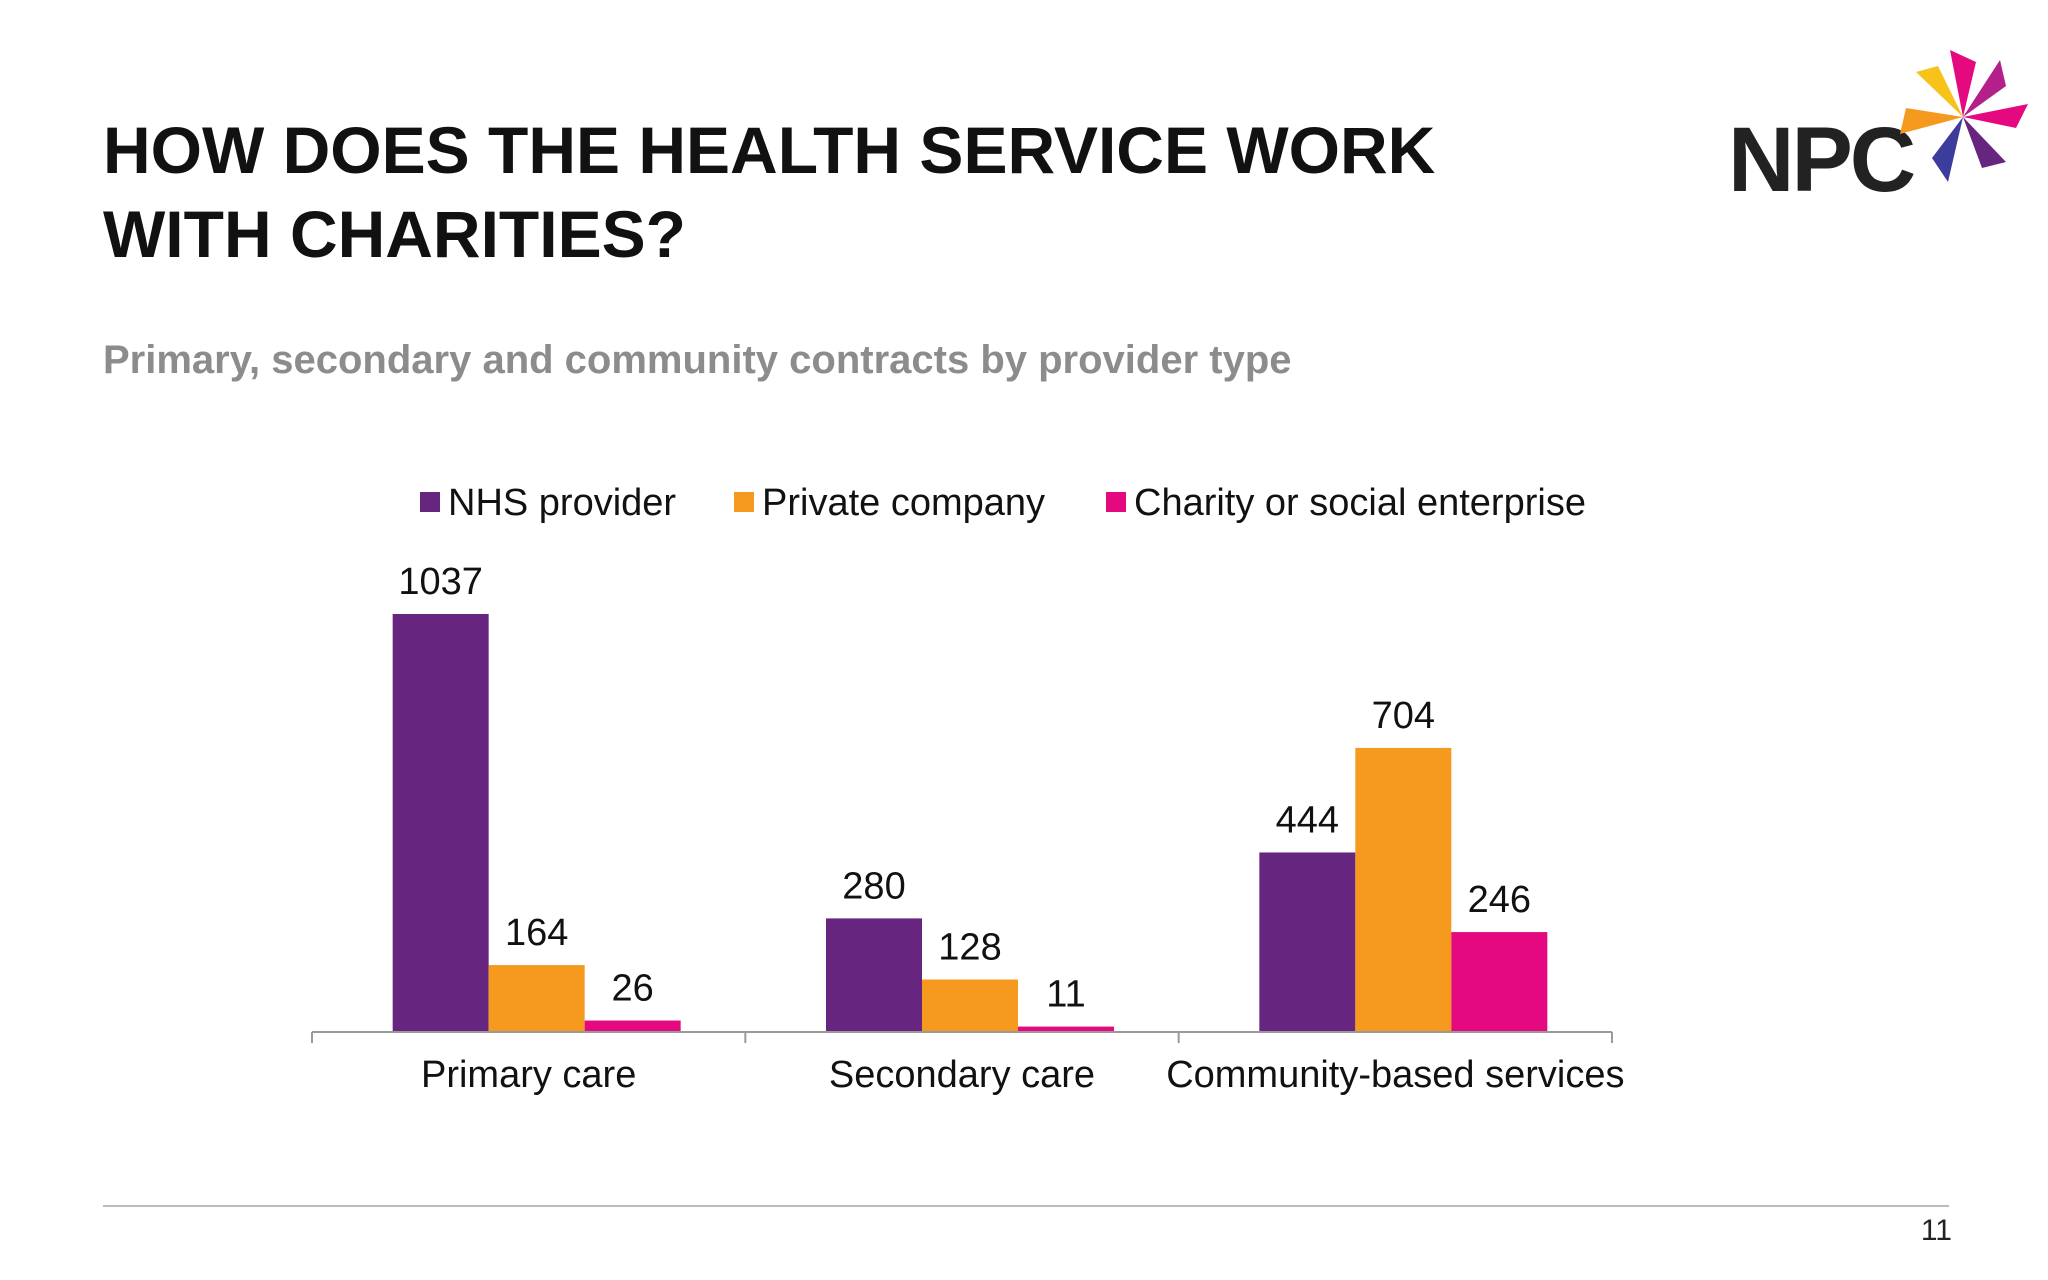  What do you see at coordinates (769, 150) in the screenshot?
I see `slide-title-line-1: HOW DOES THE HEALTH SERVICE WORK` at bounding box center [769, 150].